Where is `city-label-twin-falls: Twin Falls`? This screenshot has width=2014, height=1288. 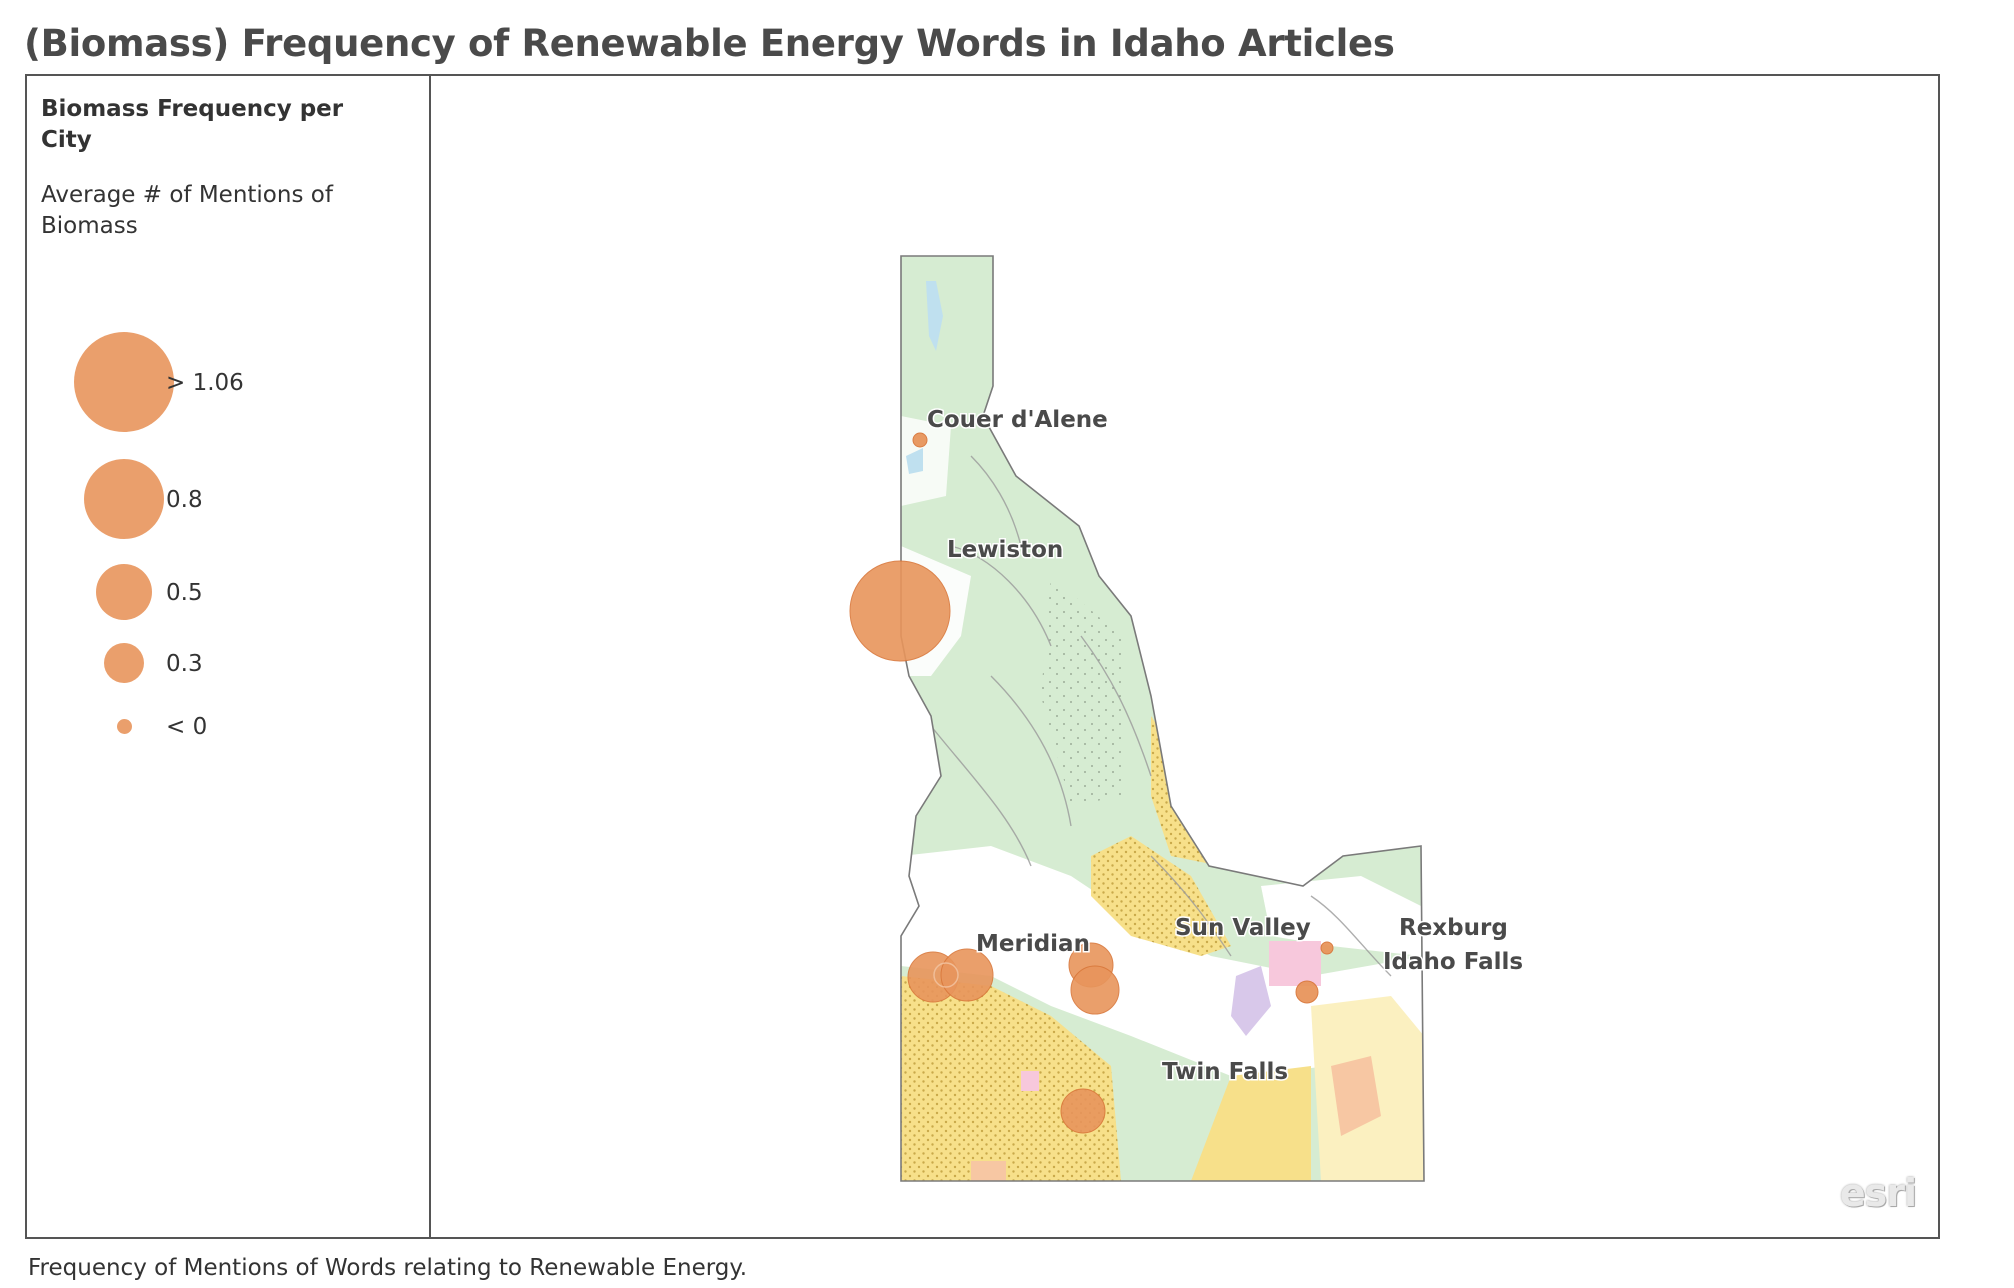
city-label-twin-falls: Twin Falls is located at coordinates (1225, 1072).